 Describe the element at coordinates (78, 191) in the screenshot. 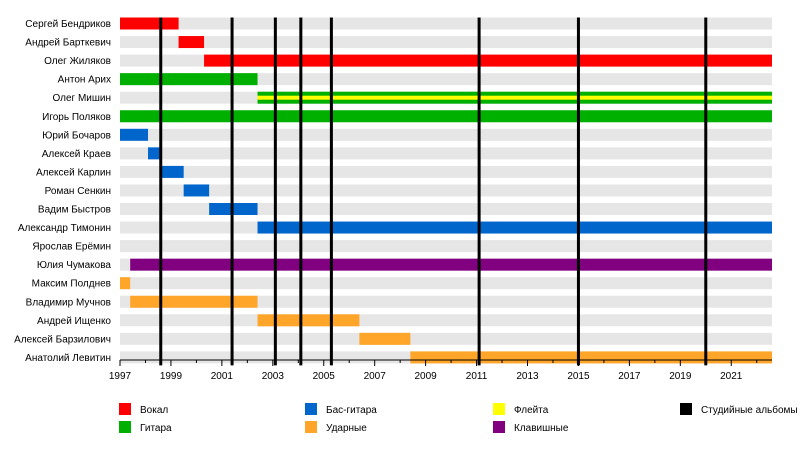

I see `member-label: Роман Сенкин` at that location.